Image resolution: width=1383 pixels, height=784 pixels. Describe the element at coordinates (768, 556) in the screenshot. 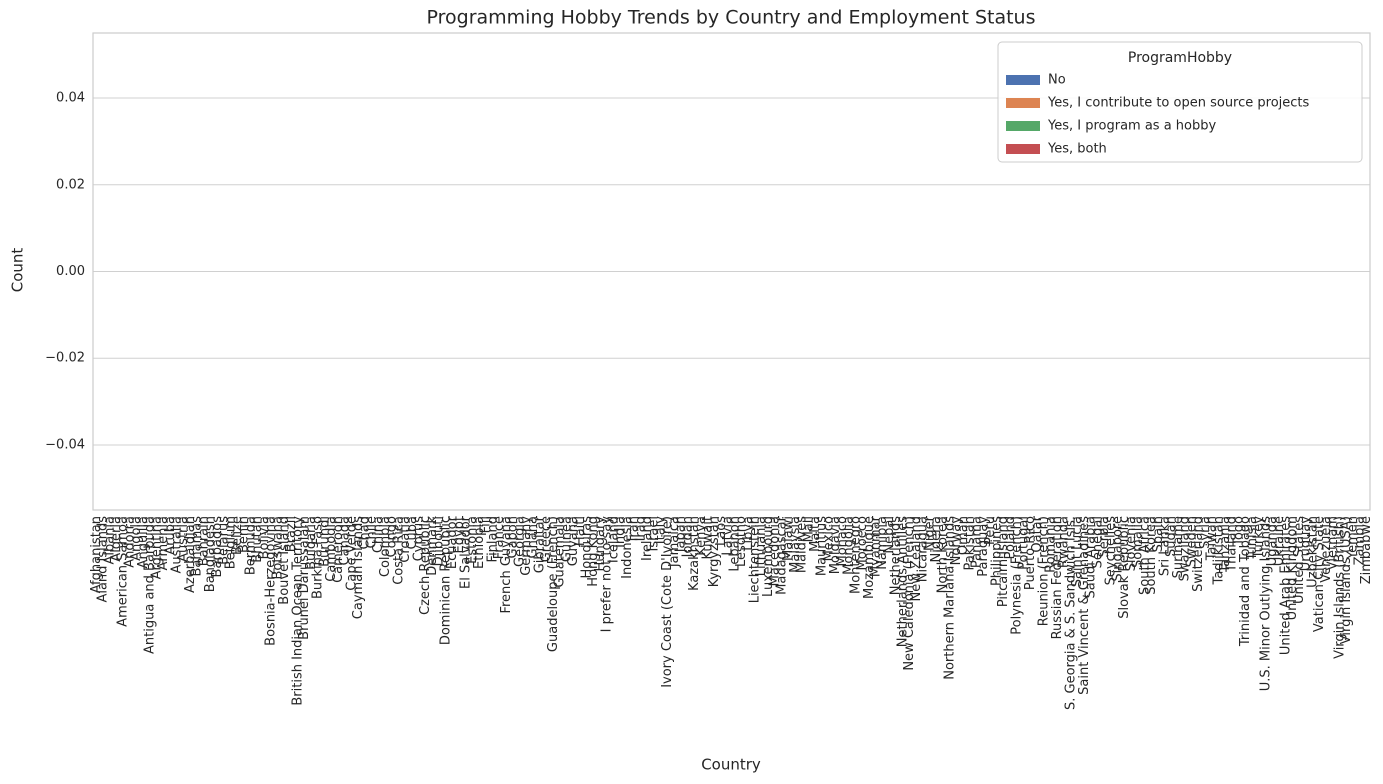

I see `x-tick-label: Luxembourg` at that location.